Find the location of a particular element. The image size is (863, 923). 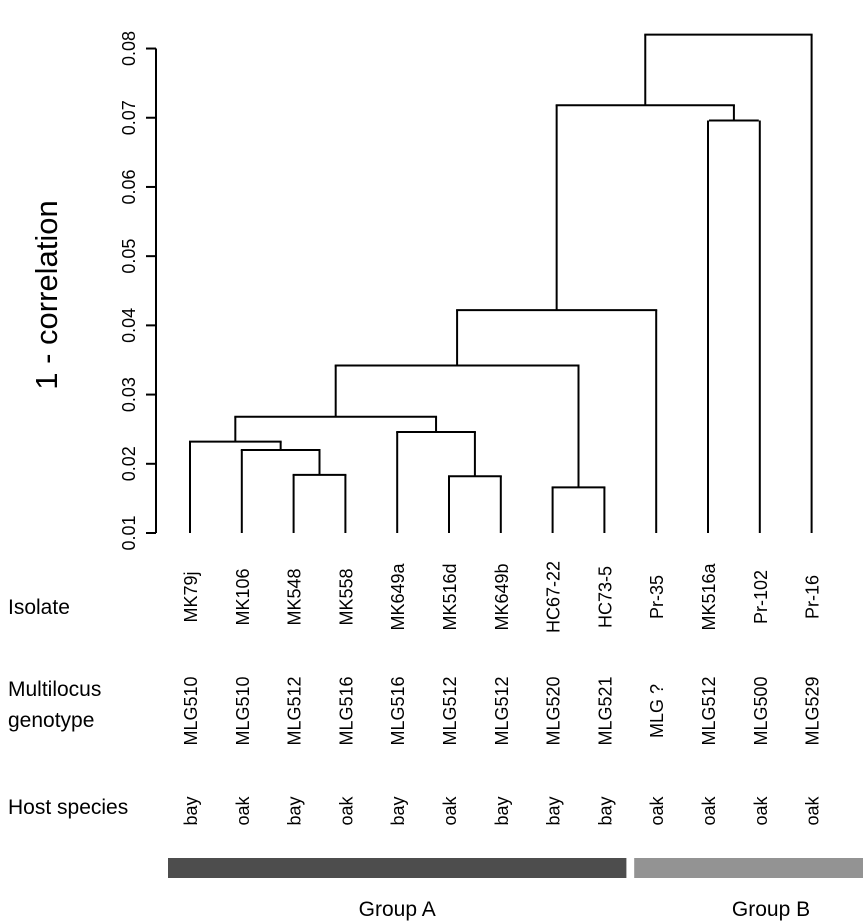

leaf-isolate-label: MK649b is located at coordinates (502, 596).